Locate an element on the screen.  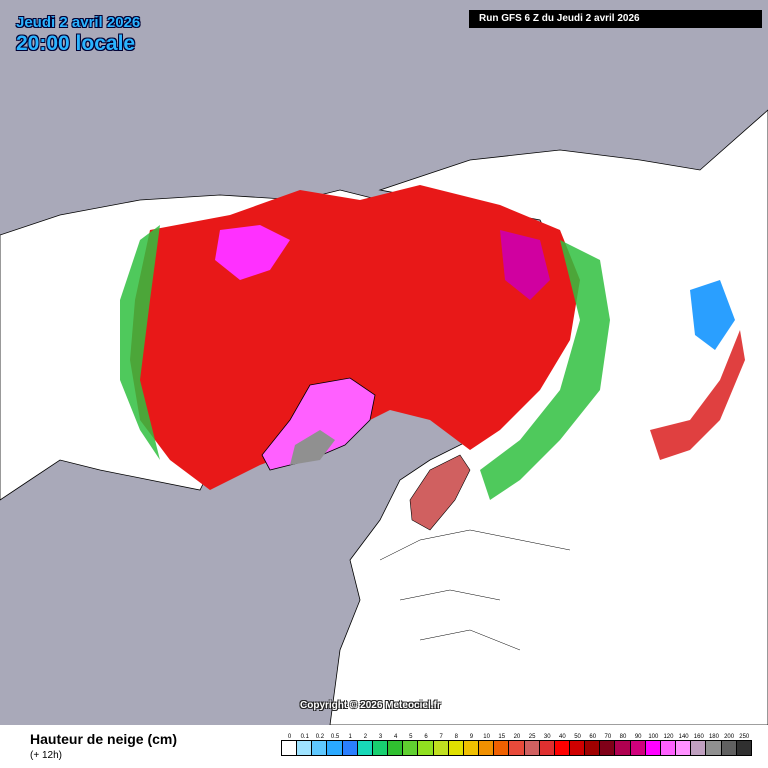
legend-label: 60 is located at coordinates (593, 737).